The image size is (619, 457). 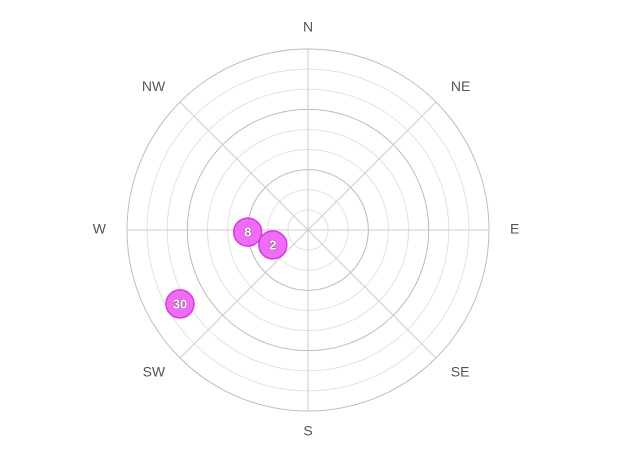 I want to click on pt-label: 2, so click(x=272, y=244).